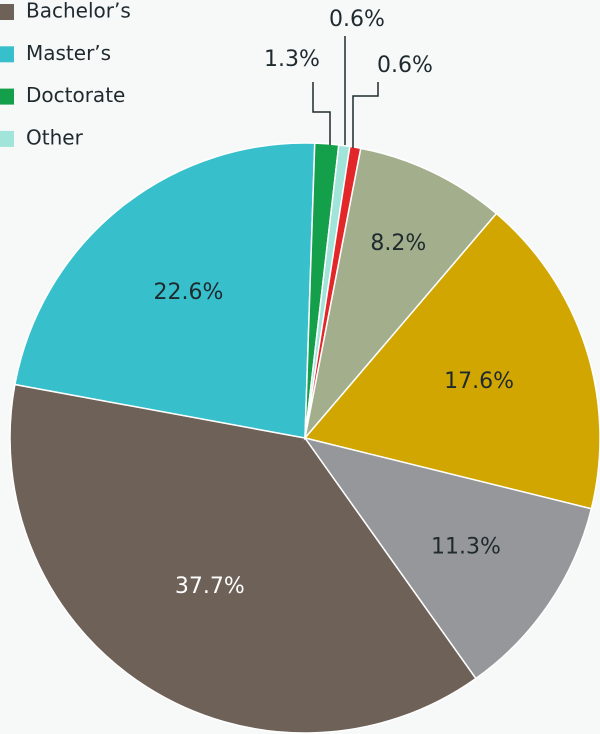 This screenshot has height=734, width=600. Describe the element at coordinates (210, 586) in the screenshot. I see `data-label: 37.7%` at that location.